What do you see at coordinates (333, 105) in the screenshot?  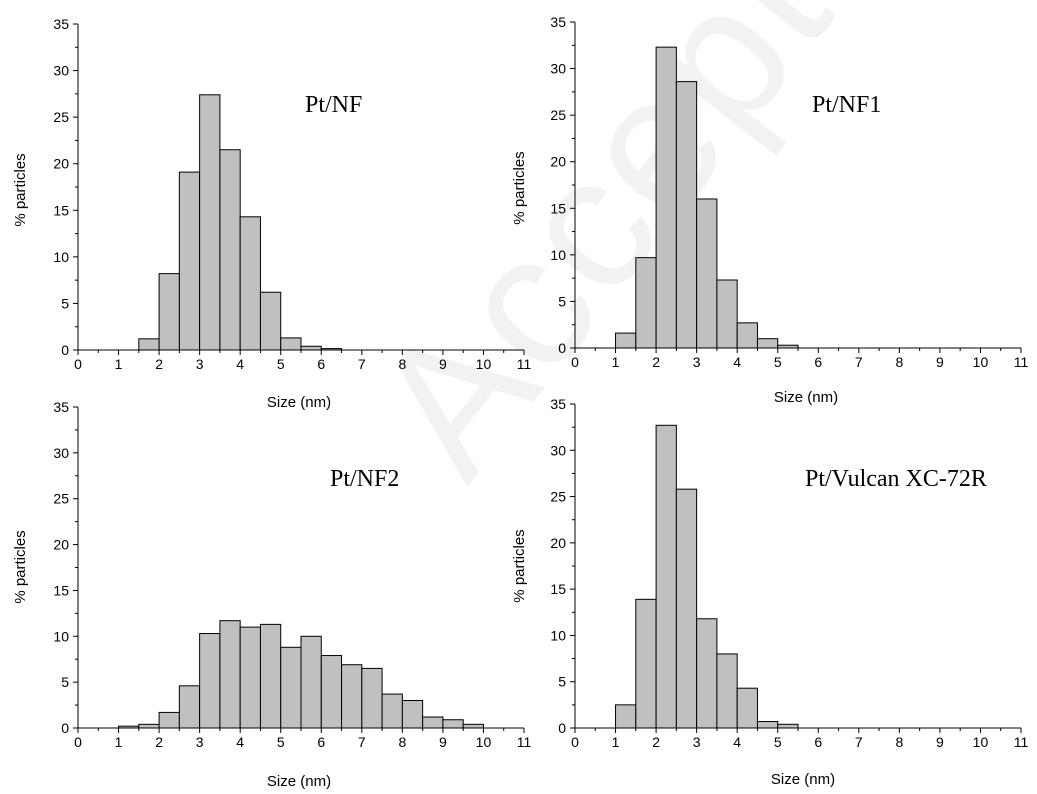 I see `panel-title: Pt/NF` at bounding box center [333, 105].